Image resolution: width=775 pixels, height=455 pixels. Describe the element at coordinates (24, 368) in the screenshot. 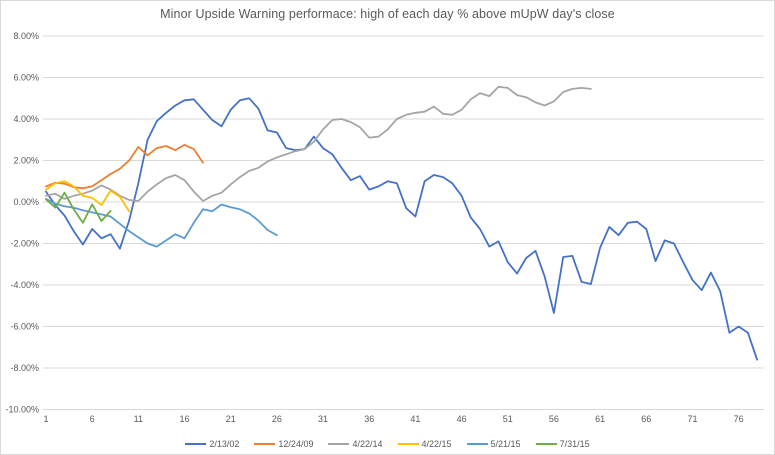

I see `y-axis-tick-label: -8.00%` at that location.